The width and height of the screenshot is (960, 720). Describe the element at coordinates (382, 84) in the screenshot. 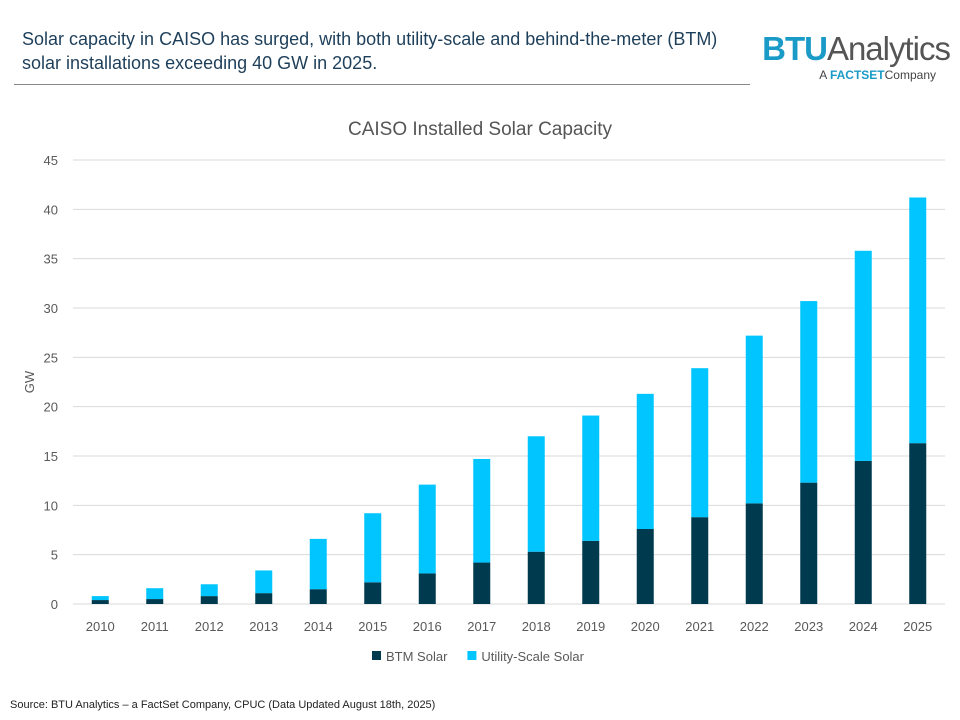

I see `divider` at that location.